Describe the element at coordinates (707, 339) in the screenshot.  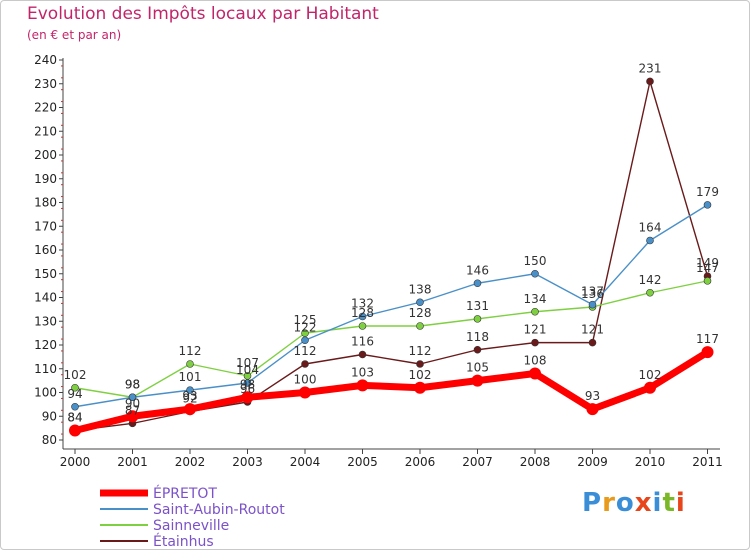
I see `data-label-epretot: 117` at that location.